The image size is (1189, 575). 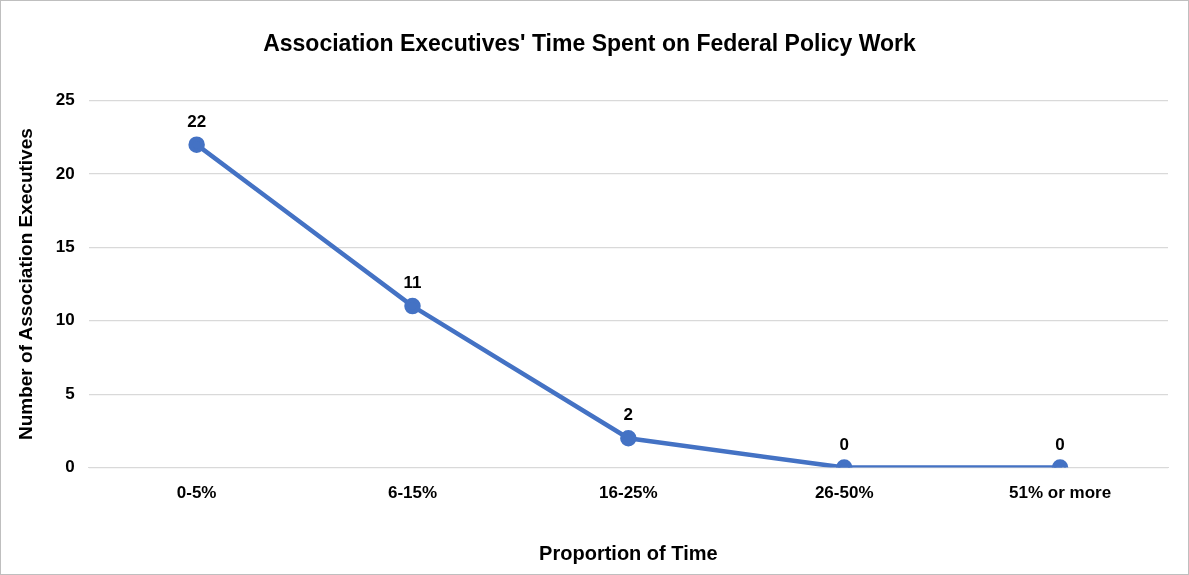 I want to click on data-label: 11, so click(x=412, y=283).